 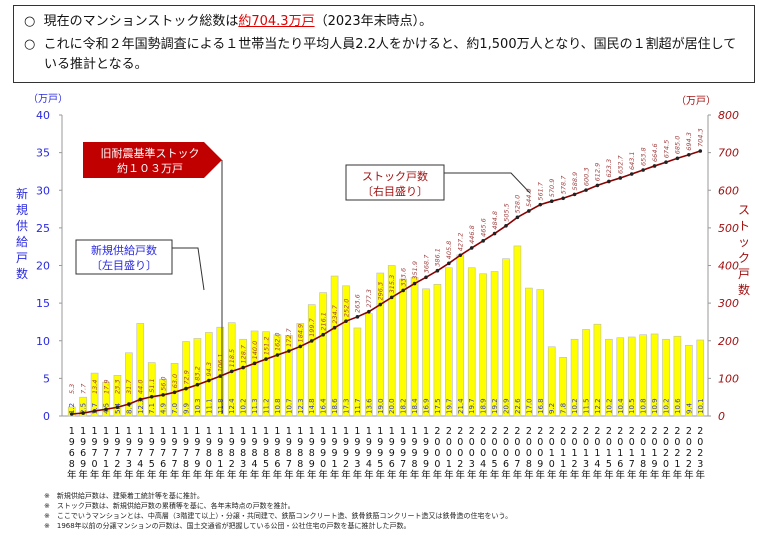 I want to click on supply-bar-value: 9.9, so click(x=187, y=408).